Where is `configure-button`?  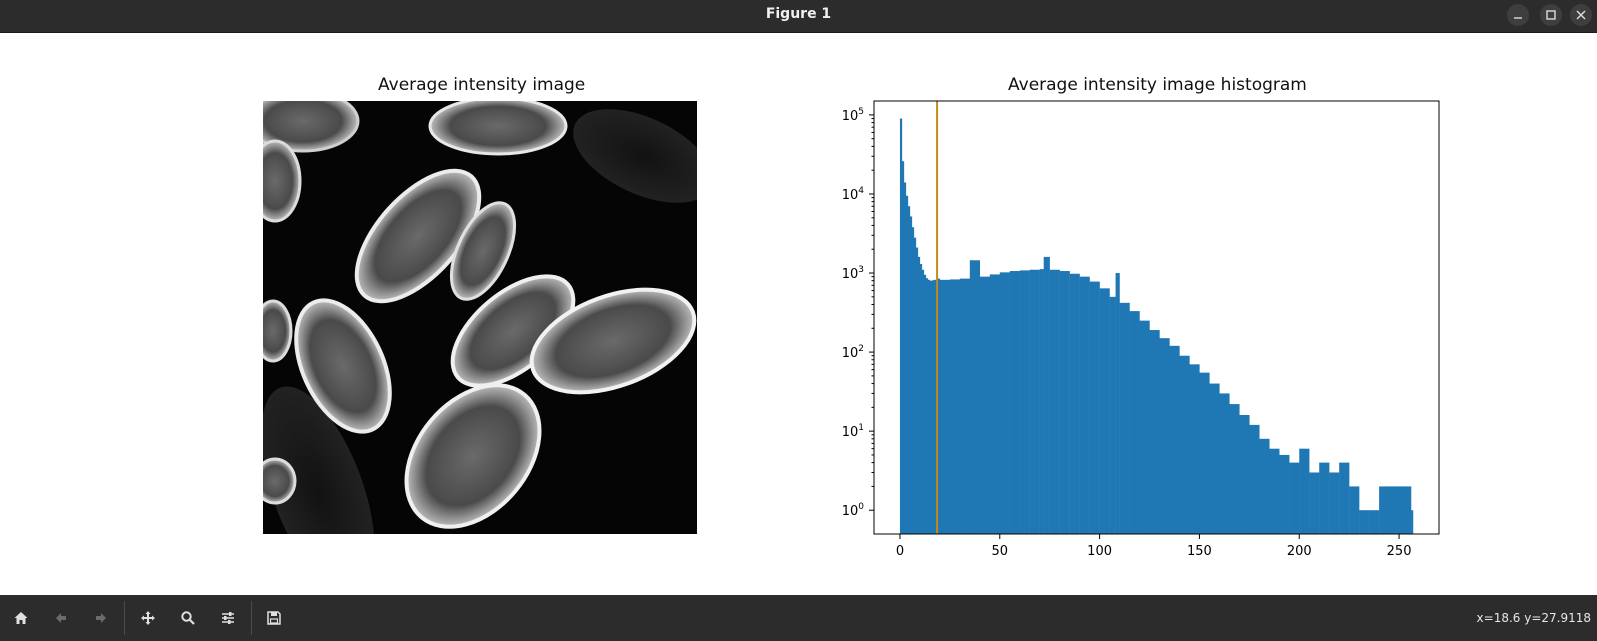 configure-button is located at coordinates (228, 618).